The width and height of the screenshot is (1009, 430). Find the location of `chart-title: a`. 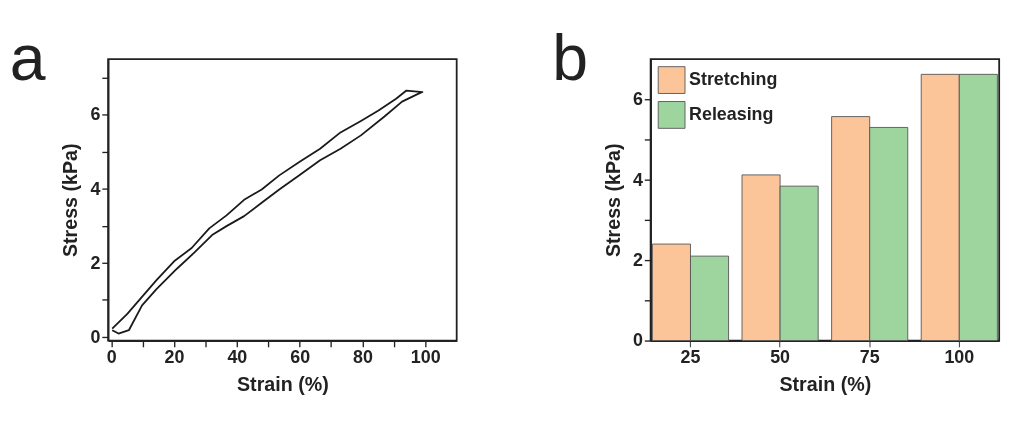

chart-title: a is located at coordinates (27, 57).